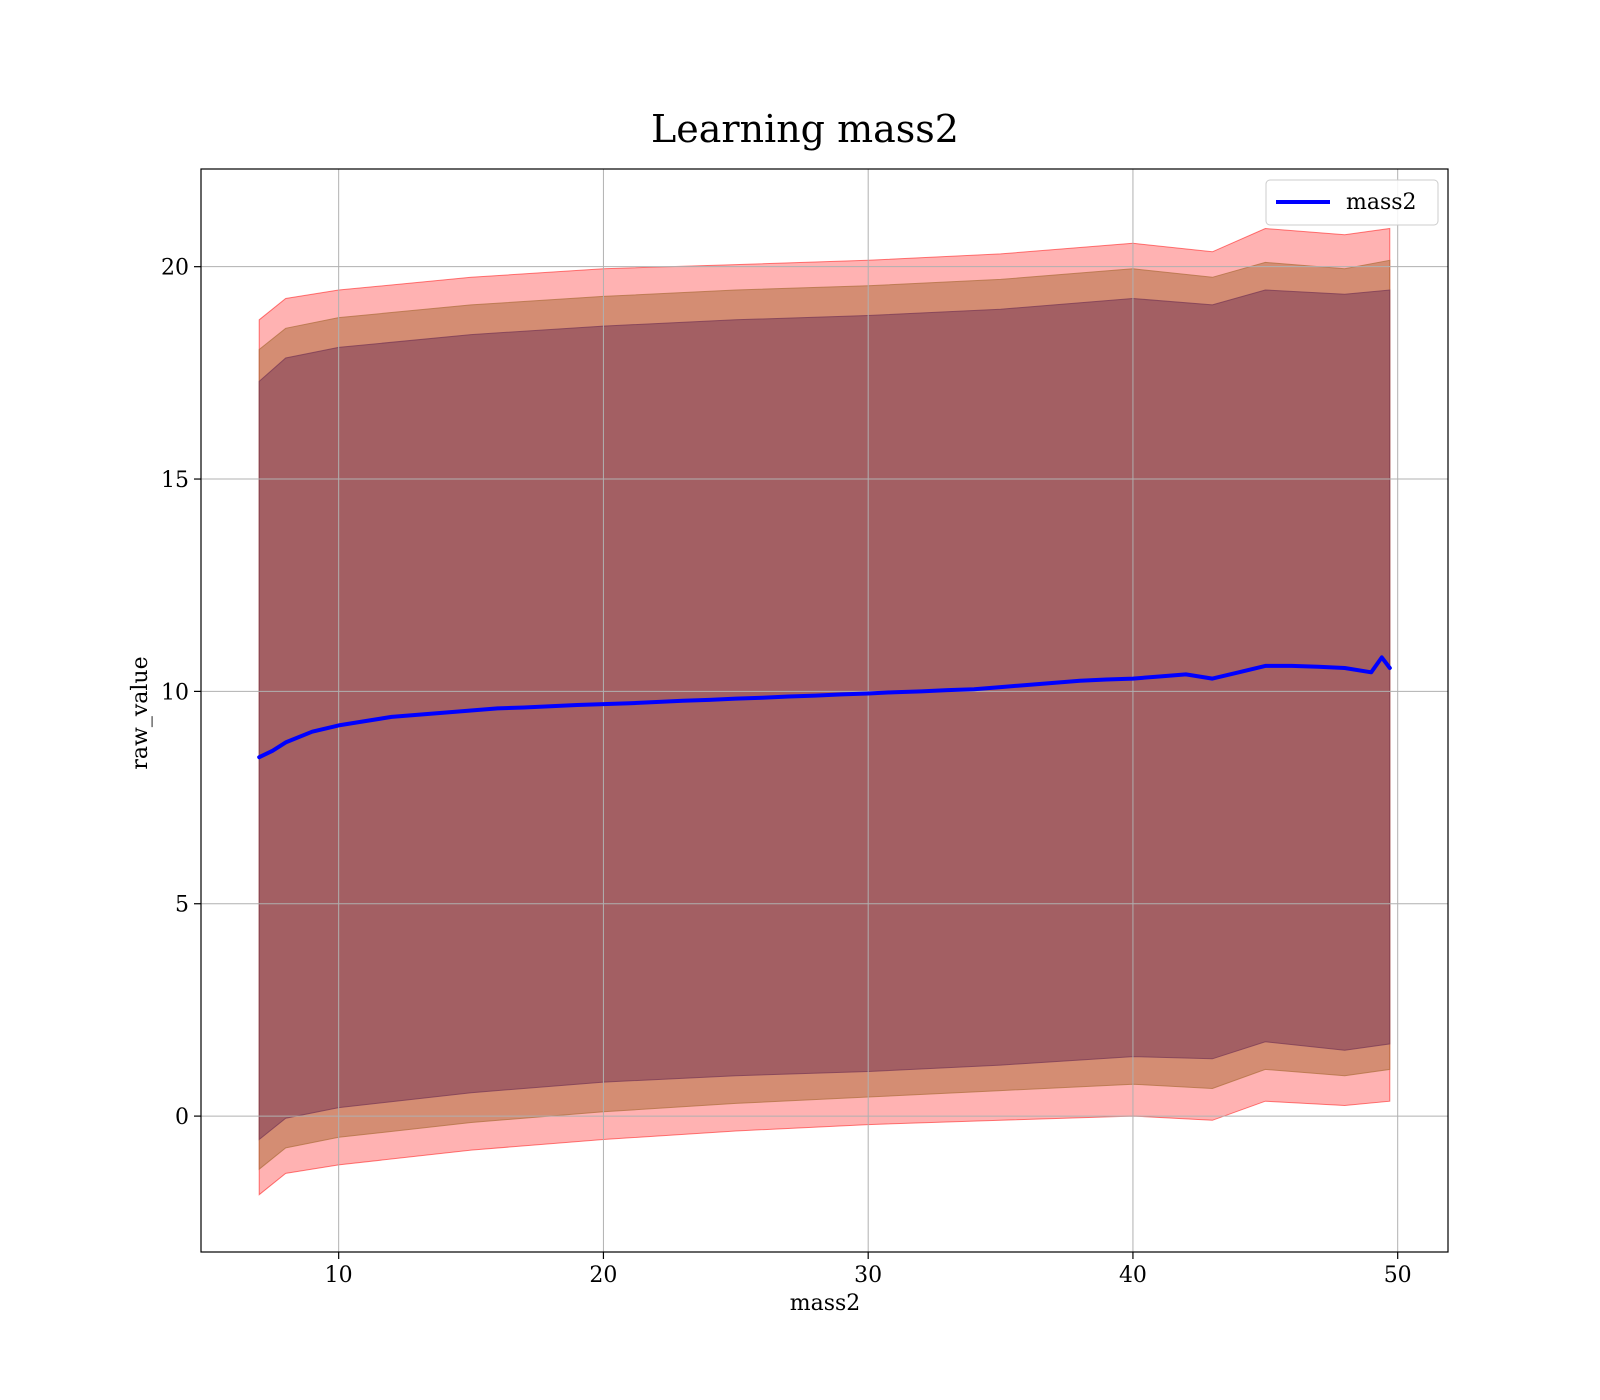 This screenshot has width=1600, height=1400. I want to click on x-tick-label: 30, so click(868, 1275).